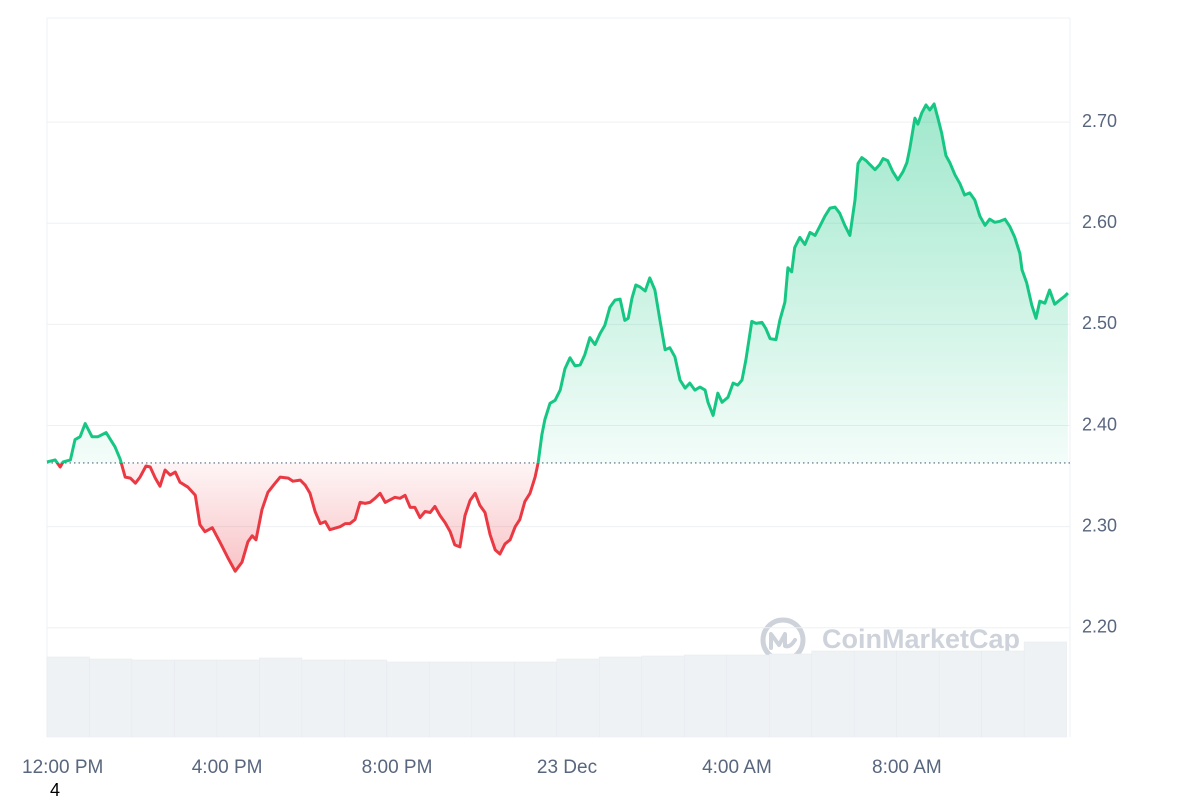  I want to click on y-tick-label: 2.30, so click(1099, 525).